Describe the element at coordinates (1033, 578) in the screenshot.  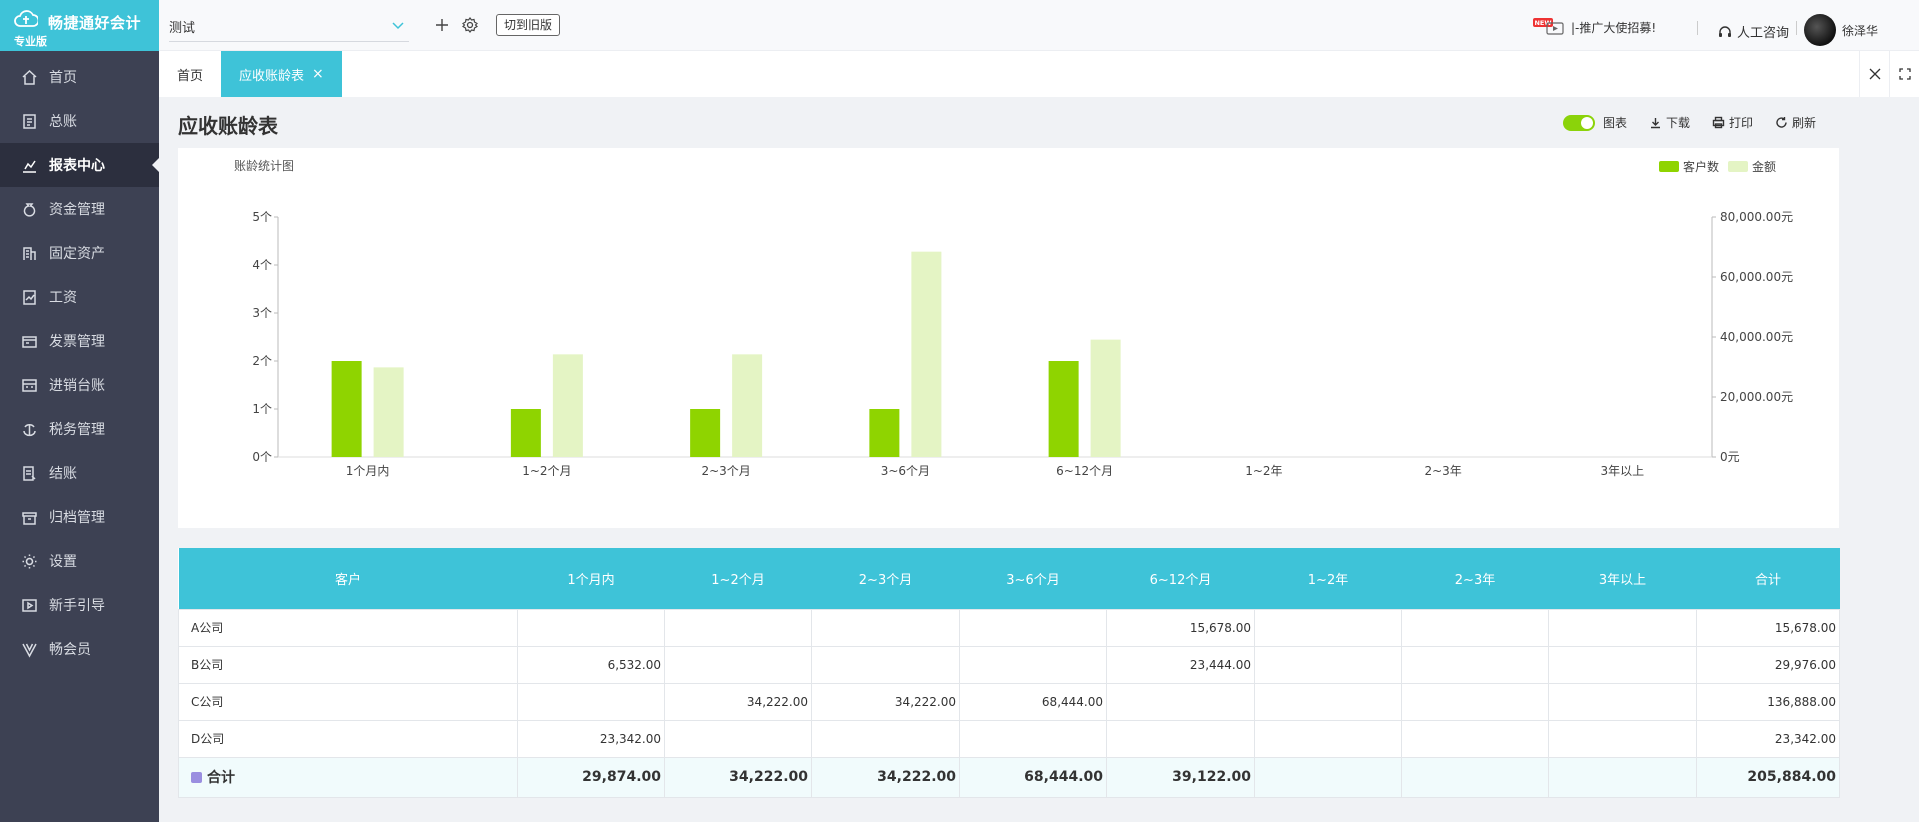
I see `column-header: 3~6个月` at that location.